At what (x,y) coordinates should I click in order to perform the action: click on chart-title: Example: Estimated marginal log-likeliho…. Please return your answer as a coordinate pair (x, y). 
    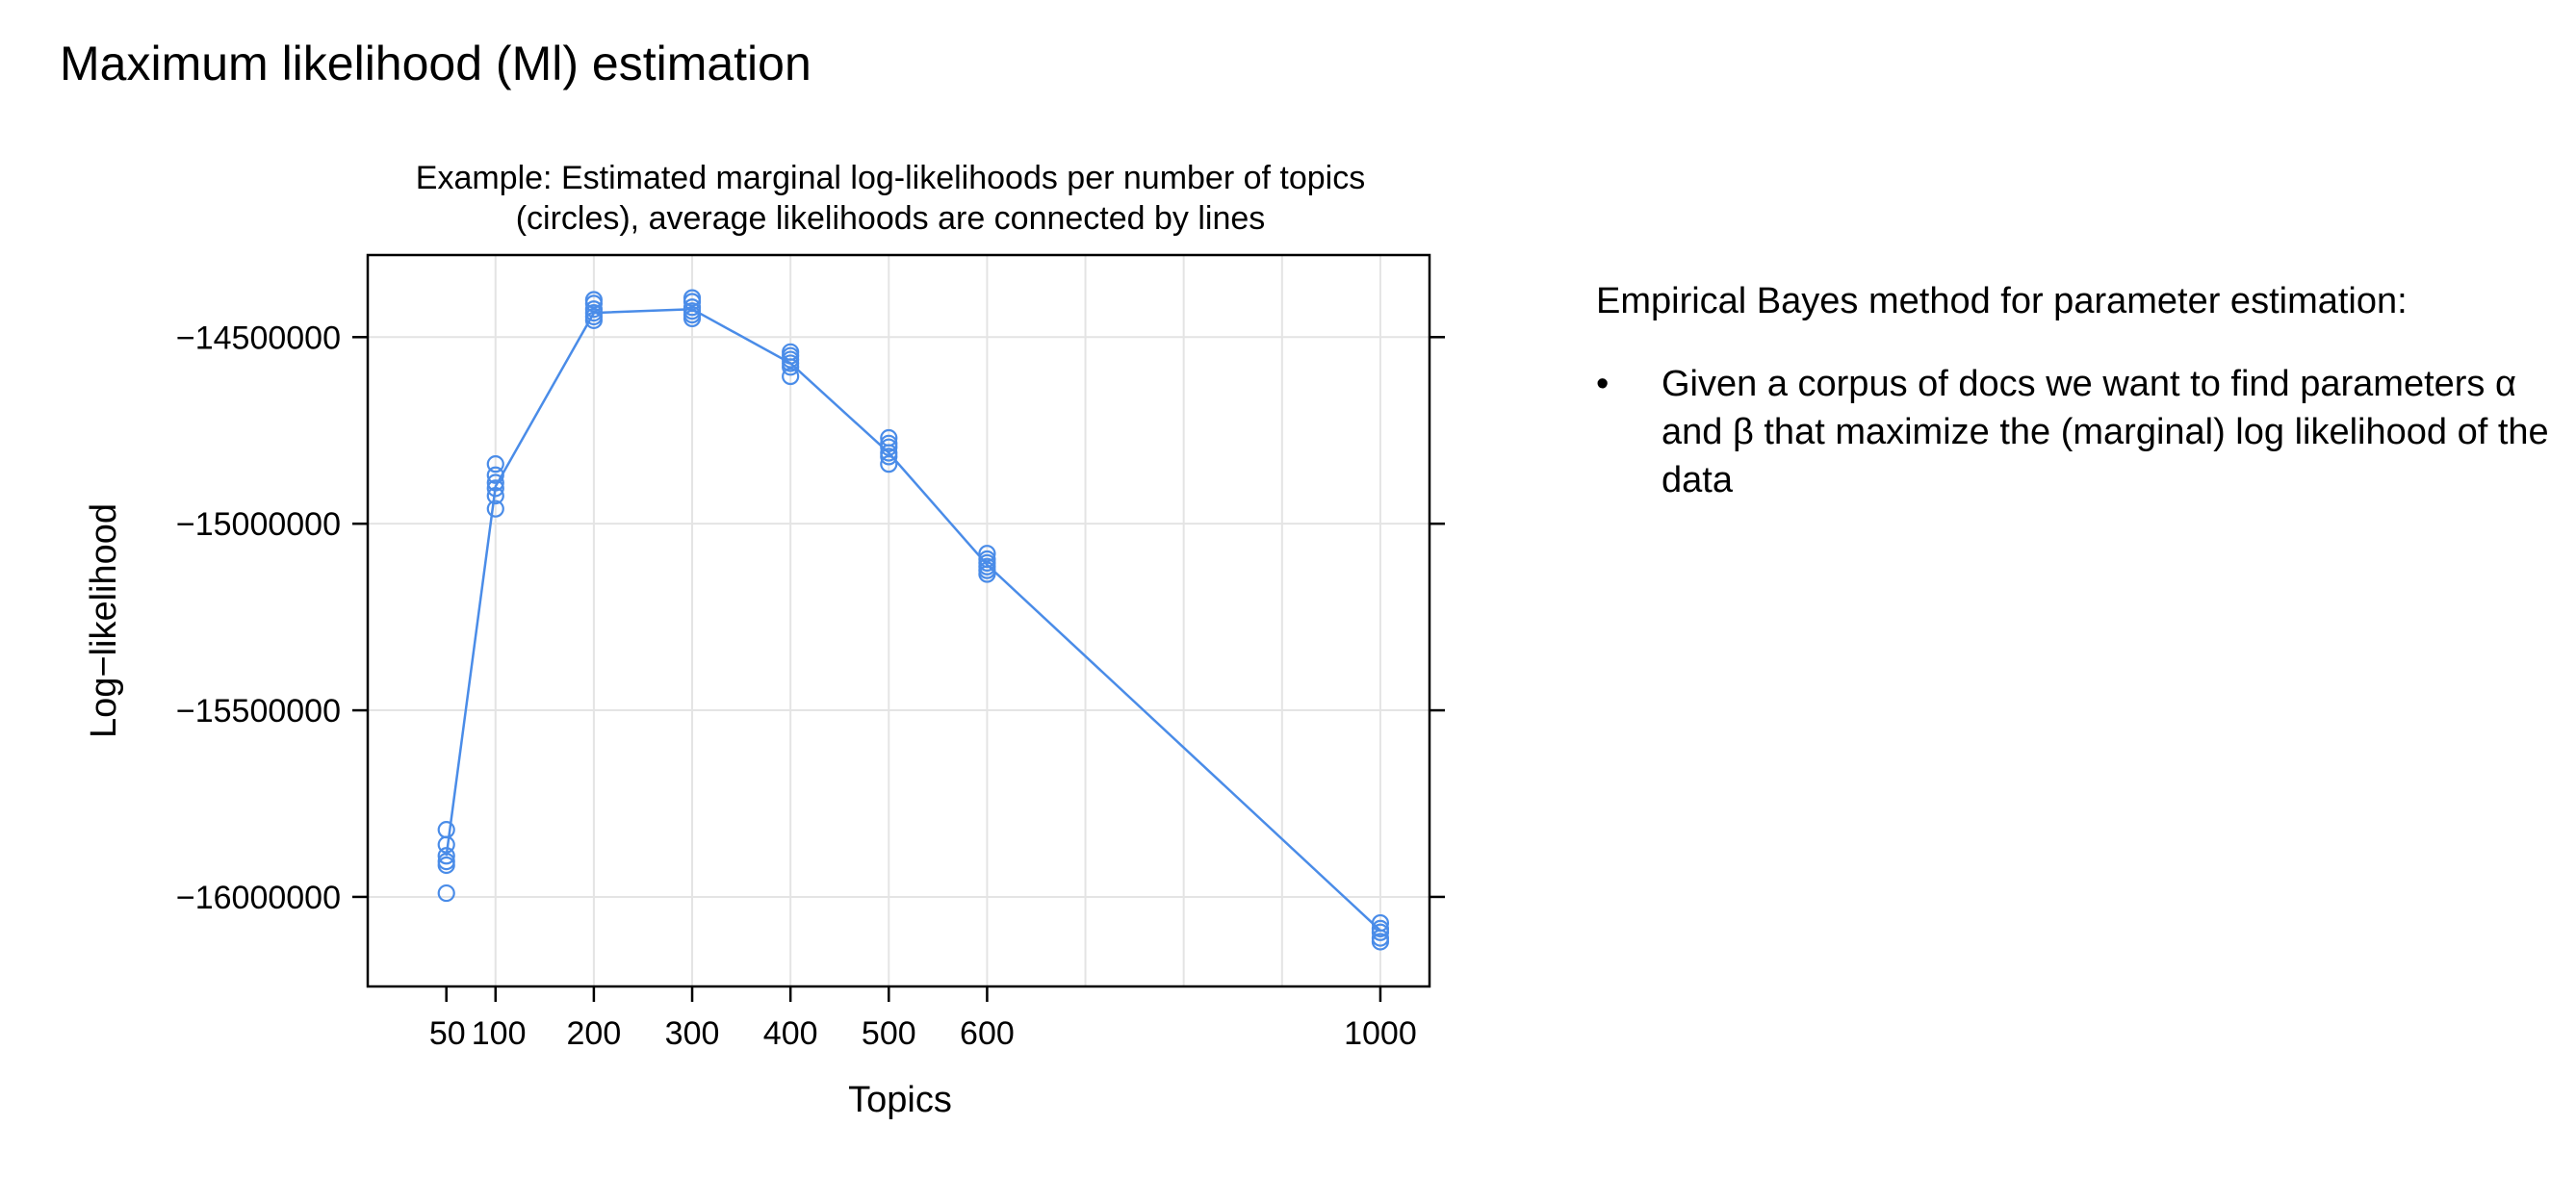
    Looking at the image, I should click on (891, 178).